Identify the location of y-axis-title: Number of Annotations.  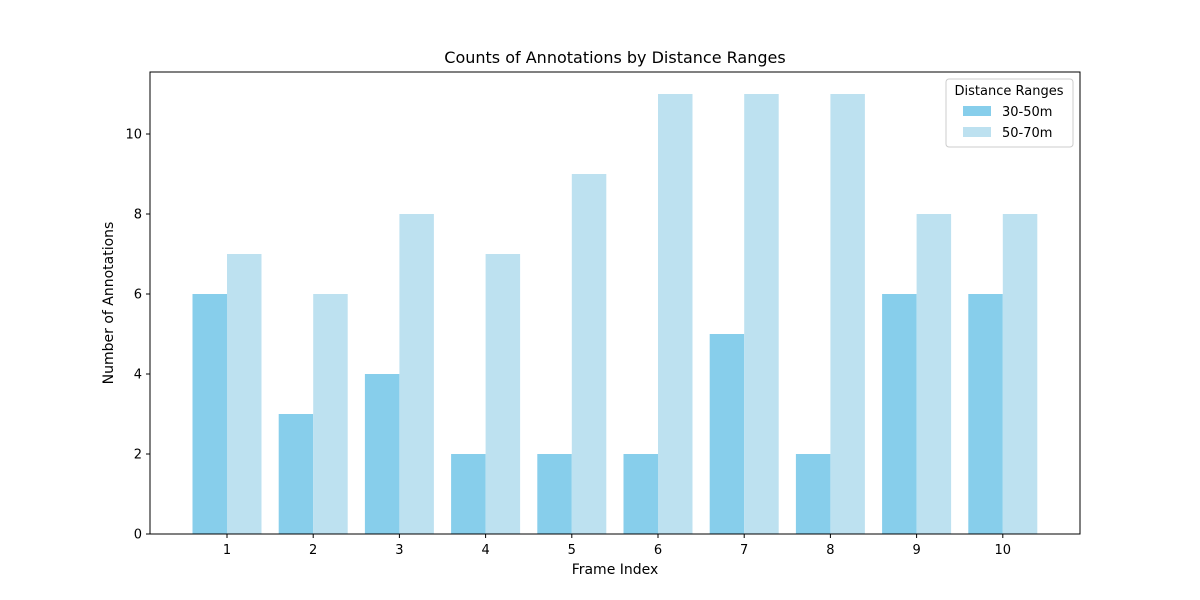
(109, 303).